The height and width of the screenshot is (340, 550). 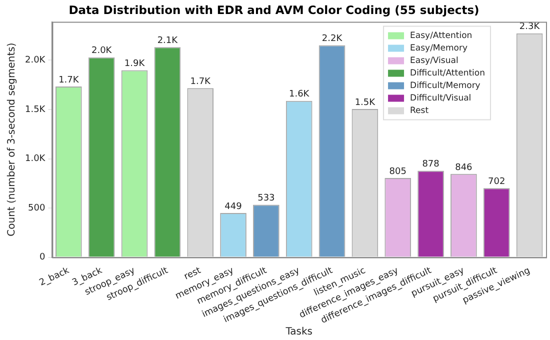 I want to click on data-label: 702, so click(x=497, y=181).